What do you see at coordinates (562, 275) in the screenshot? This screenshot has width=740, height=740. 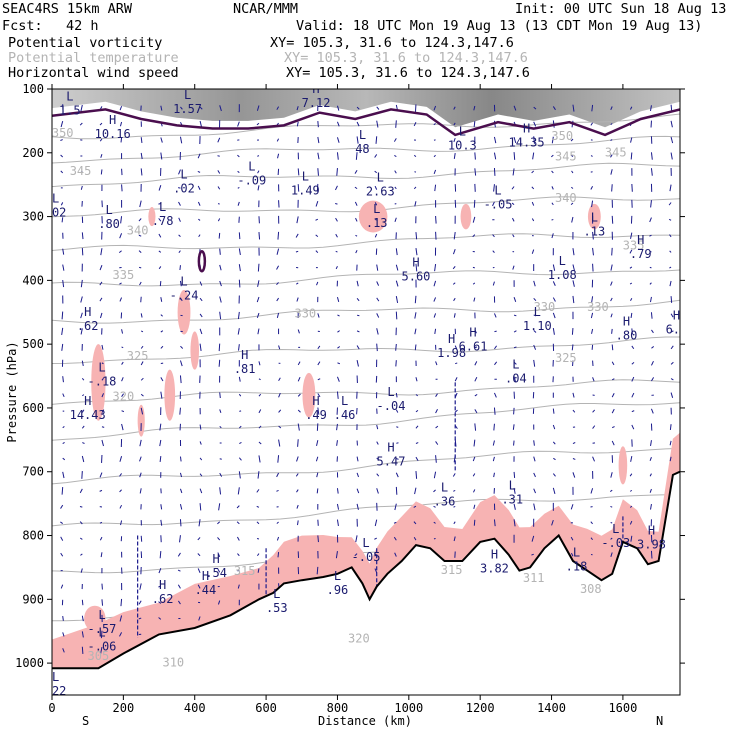 I see `high-low-value: 1.08` at bounding box center [562, 275].